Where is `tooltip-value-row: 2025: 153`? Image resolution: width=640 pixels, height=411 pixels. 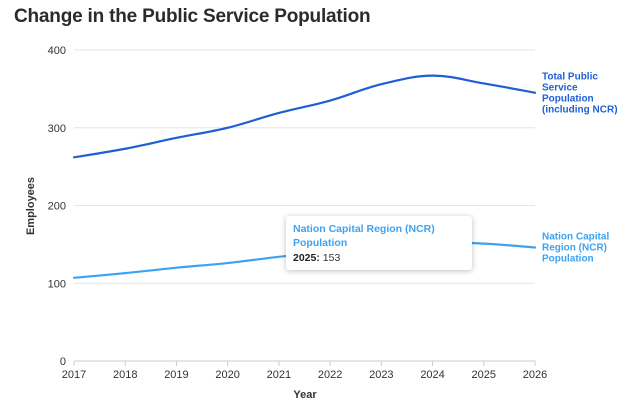
tooltip-value-row: 2025: 153 is located at coordinates (316, 258).